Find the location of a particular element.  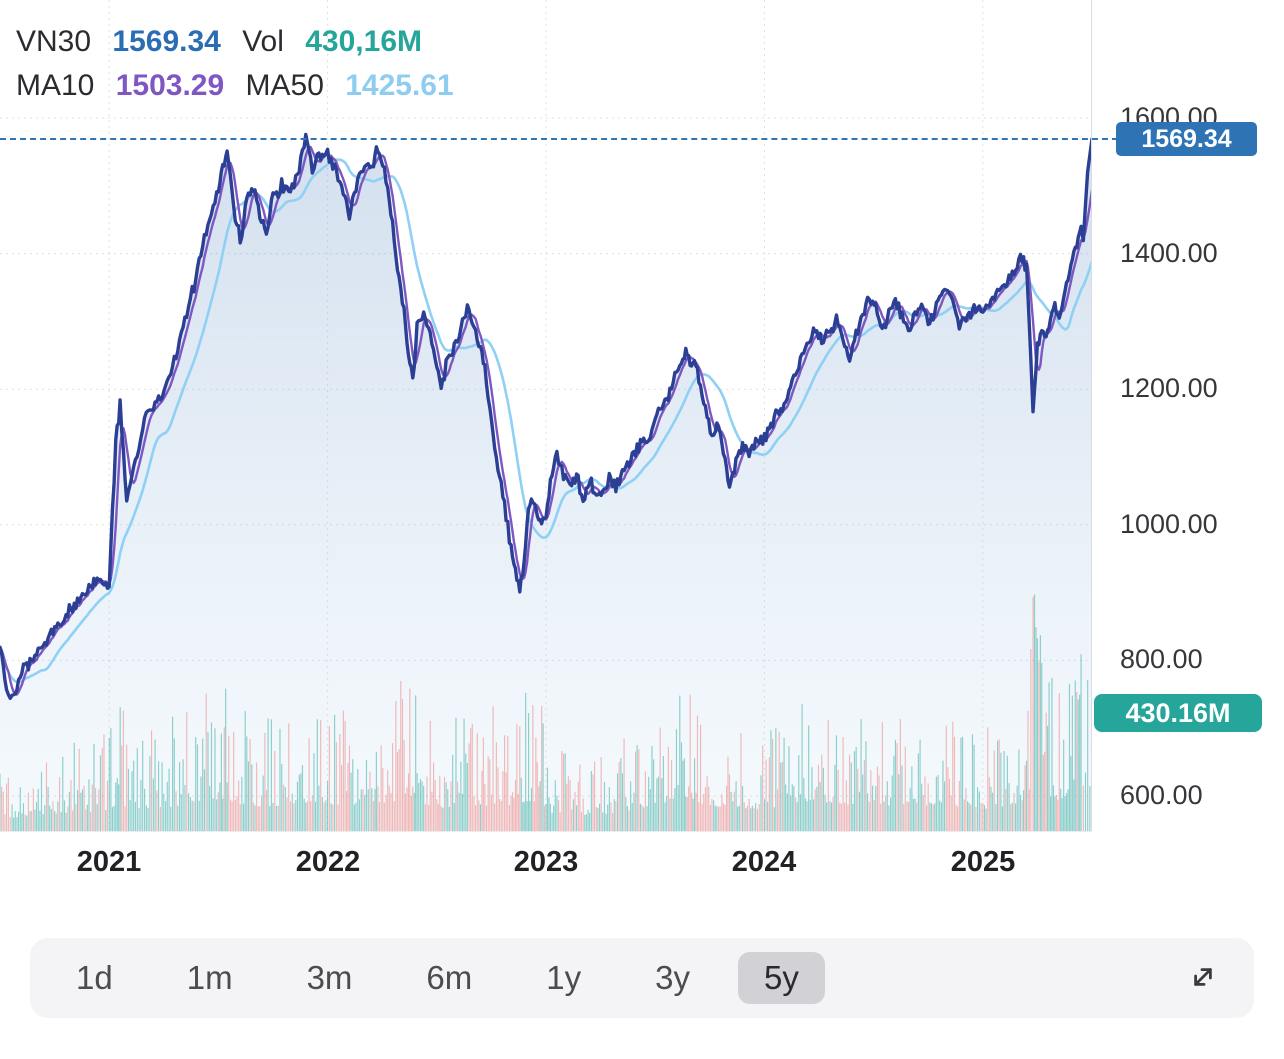

expand-button is located at coordinates (1203, 978).